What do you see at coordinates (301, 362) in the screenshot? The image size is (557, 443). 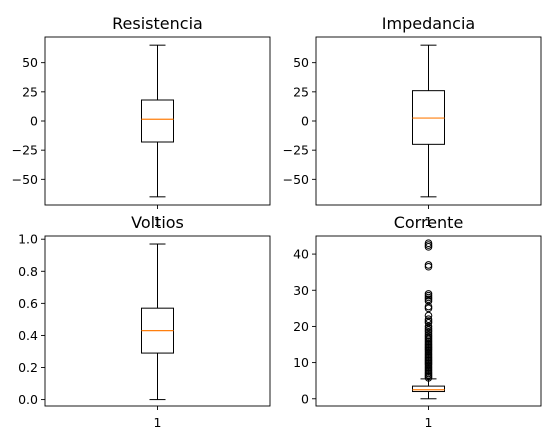 I see `y-tick-label: 10` at bounding box center [301, 362].